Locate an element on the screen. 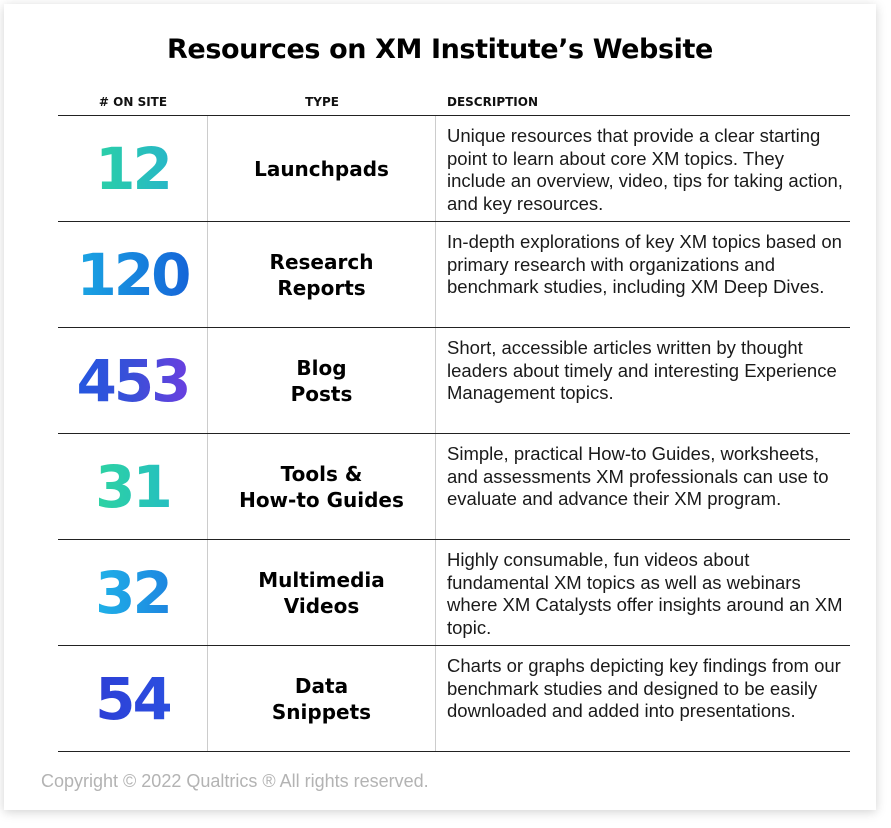 The image size is (891, 828). type-cell: Blog Posts is located at coordinates (322, 380).